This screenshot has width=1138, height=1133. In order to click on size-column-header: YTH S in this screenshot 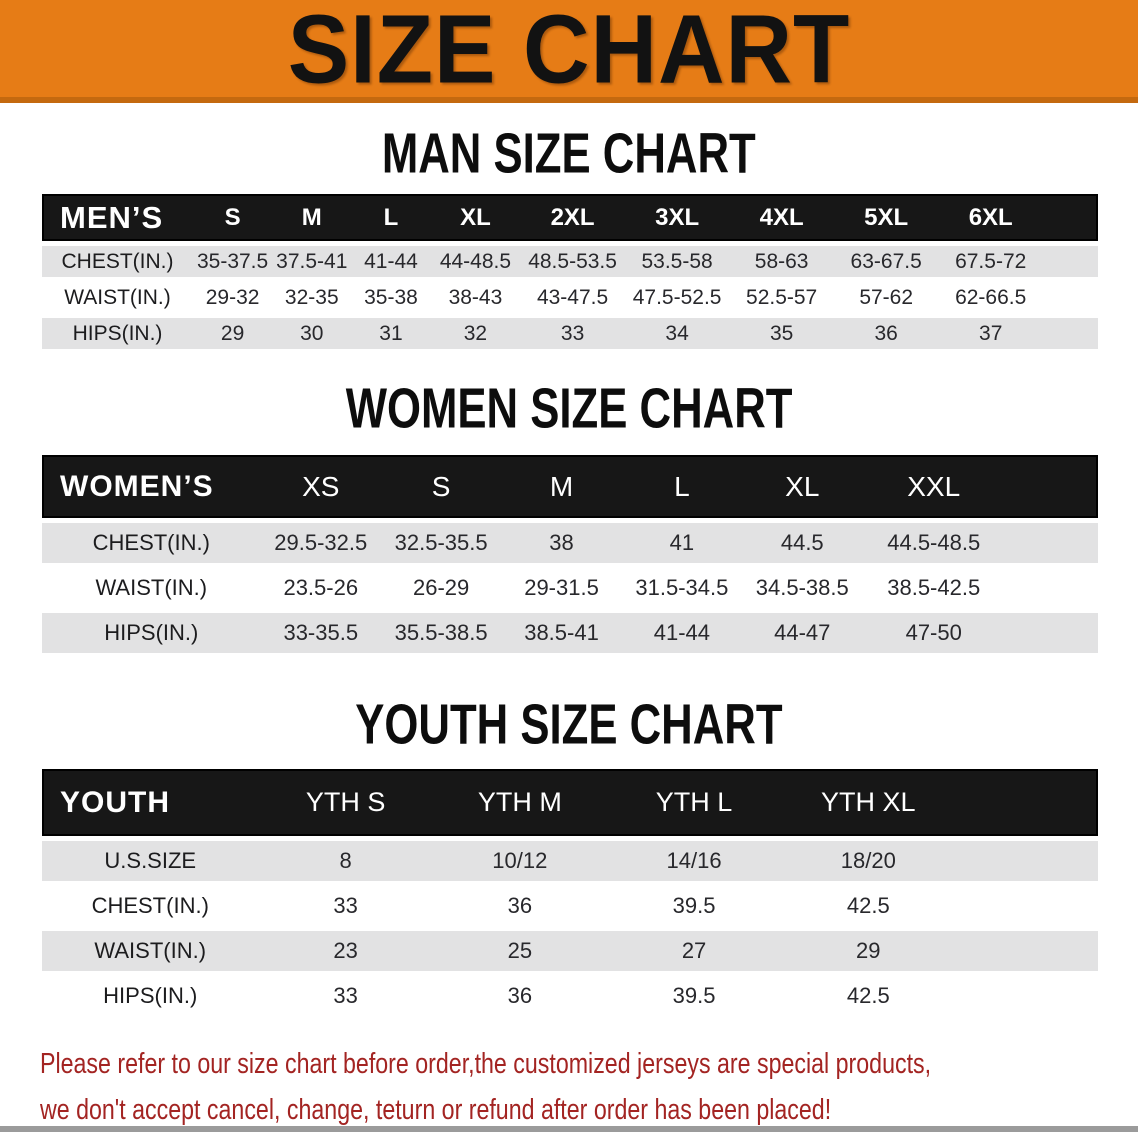, I will do `click(345, 802)`.